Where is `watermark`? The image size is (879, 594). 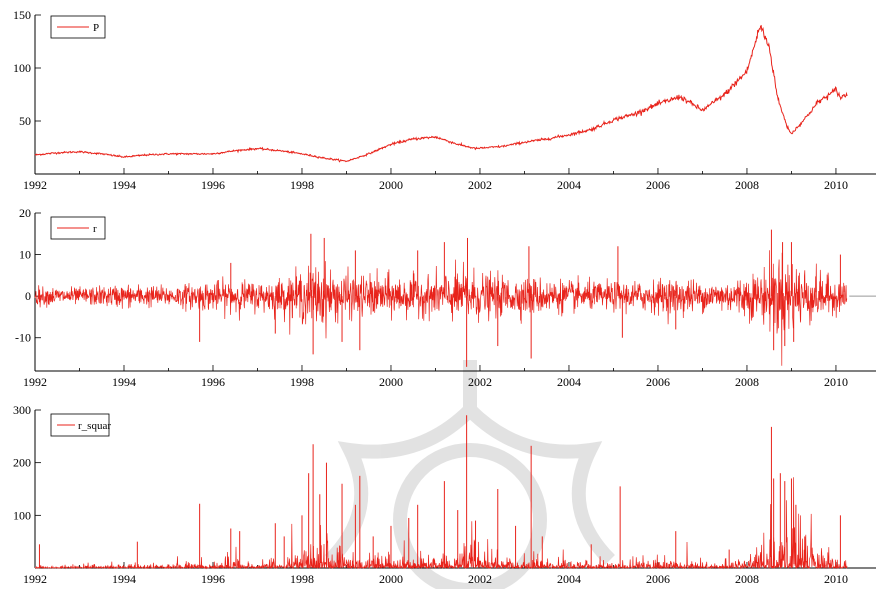
watermark is located at coordinates (470, 477).